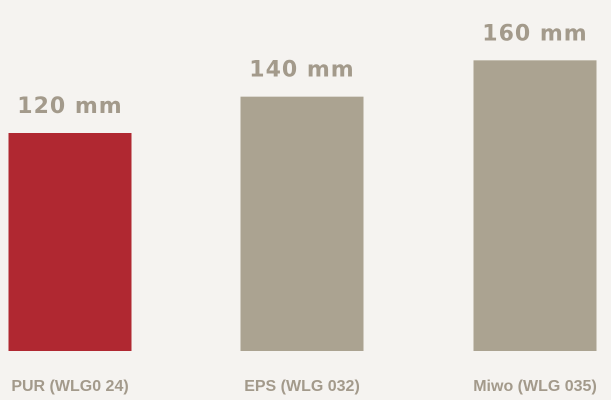  Describe the element at coordinates (301, 70) in the screenshot. I see `value-label-2: 140 mm` at that location.